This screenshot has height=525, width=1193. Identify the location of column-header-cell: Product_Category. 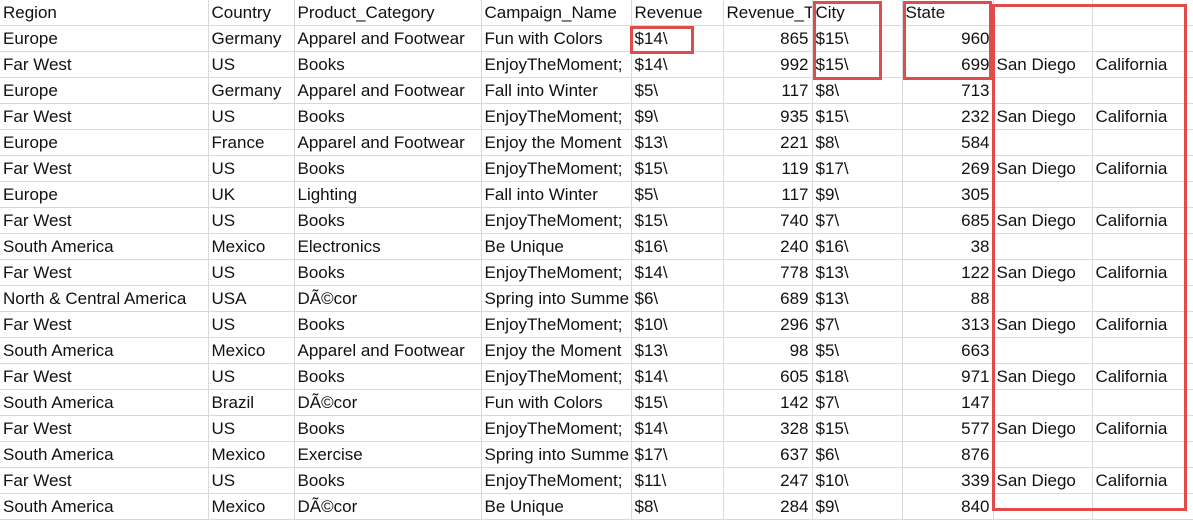
(388, 13).